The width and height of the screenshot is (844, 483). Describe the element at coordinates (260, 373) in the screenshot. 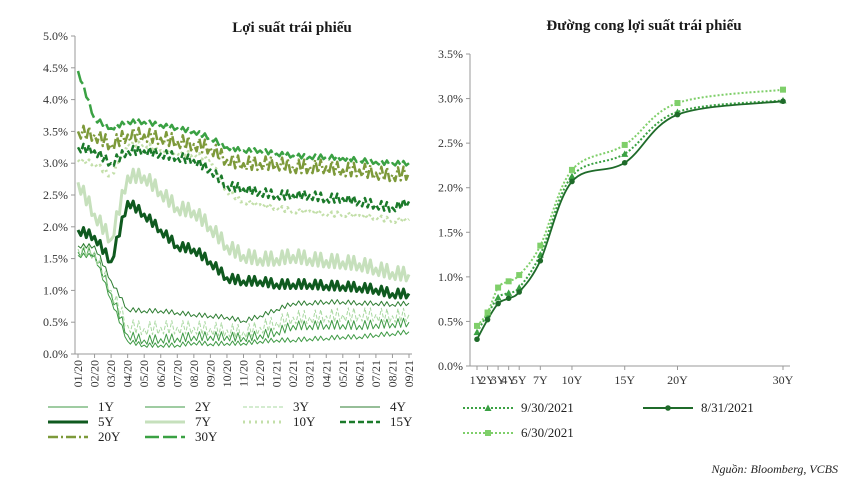

I see `chart1-x-tick-label: 12/20` at that location.